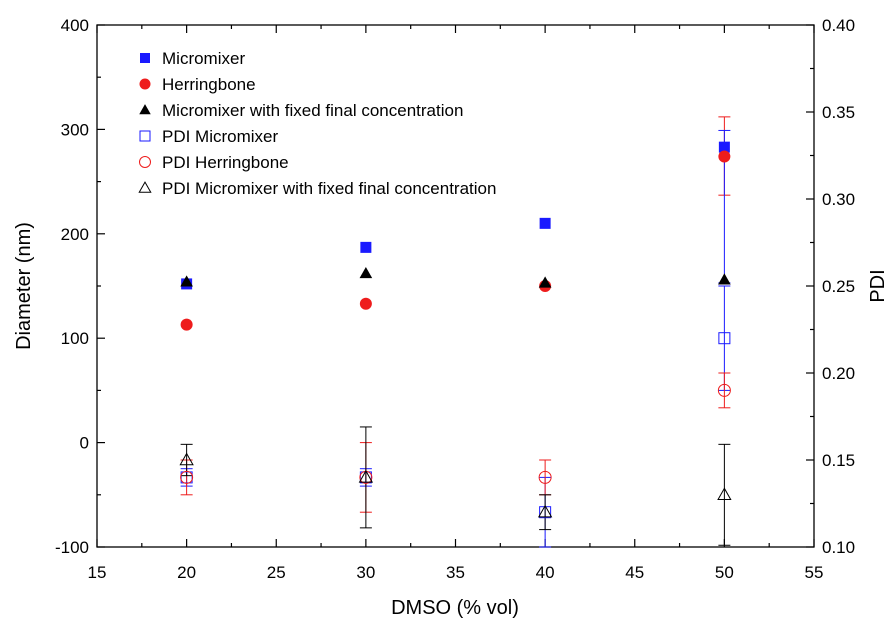 This screenshot has height=623, width=896. What do you see at coordinates (634, 572) in the screenshot?
I see `x-tick-label: 45` at bounding box center [634, 572].